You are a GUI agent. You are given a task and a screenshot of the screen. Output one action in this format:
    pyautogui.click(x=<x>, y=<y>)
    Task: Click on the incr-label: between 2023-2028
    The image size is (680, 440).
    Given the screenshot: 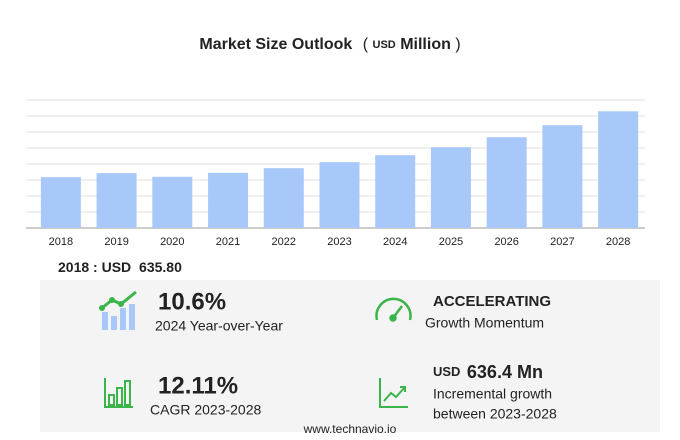 What is the action you would take?
    pyautogui.click(x=495, y=414)
    